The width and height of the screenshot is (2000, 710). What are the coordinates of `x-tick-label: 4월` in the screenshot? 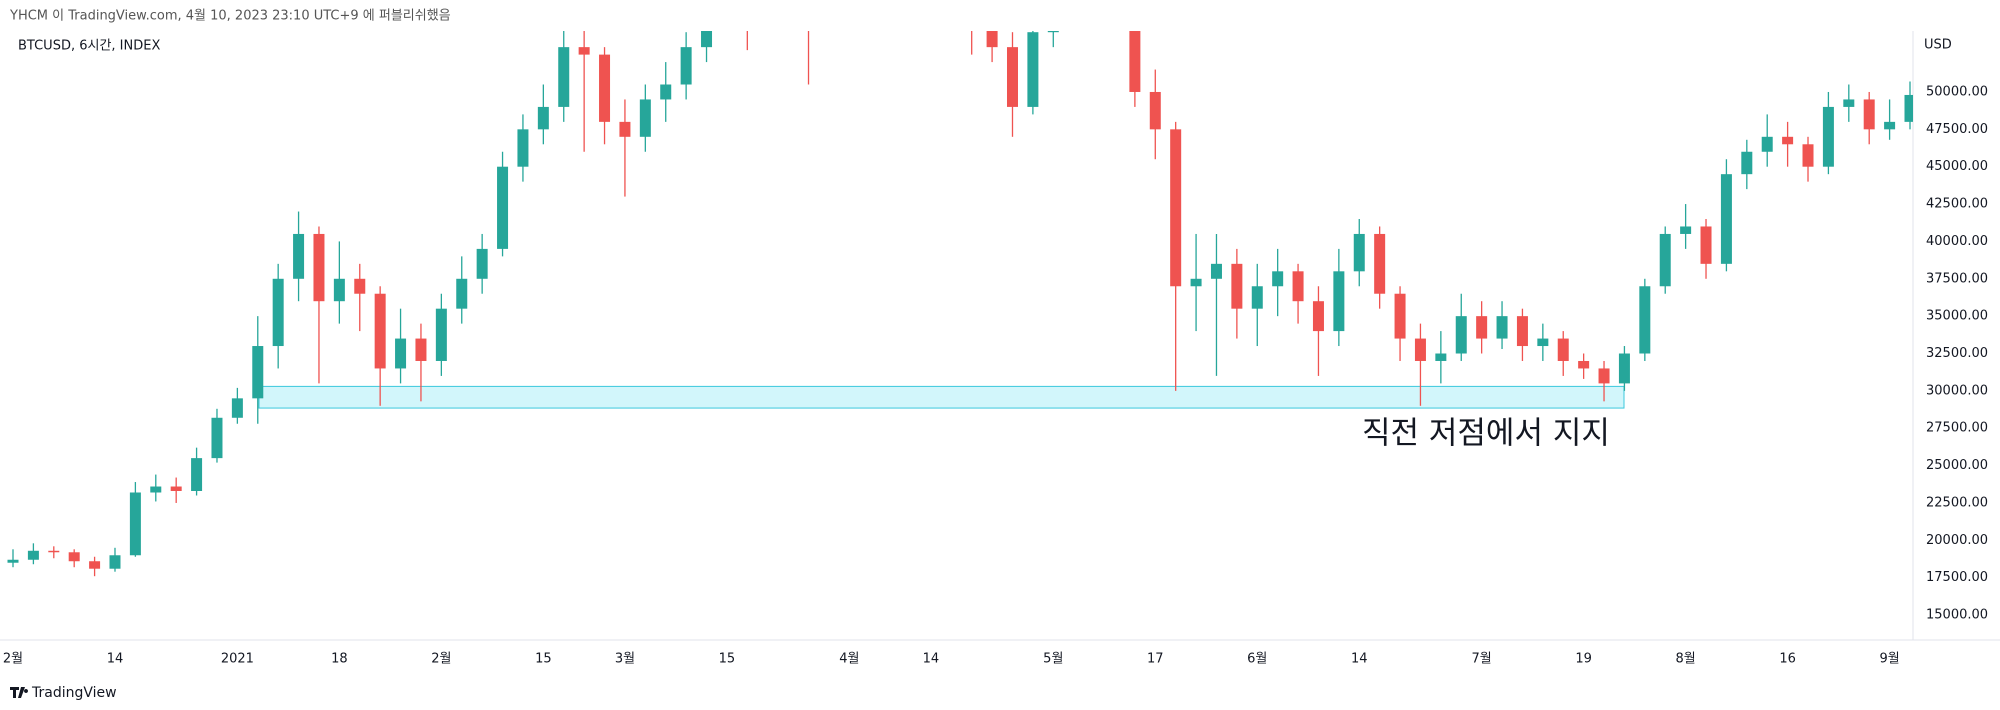 It's located at (849, 659).